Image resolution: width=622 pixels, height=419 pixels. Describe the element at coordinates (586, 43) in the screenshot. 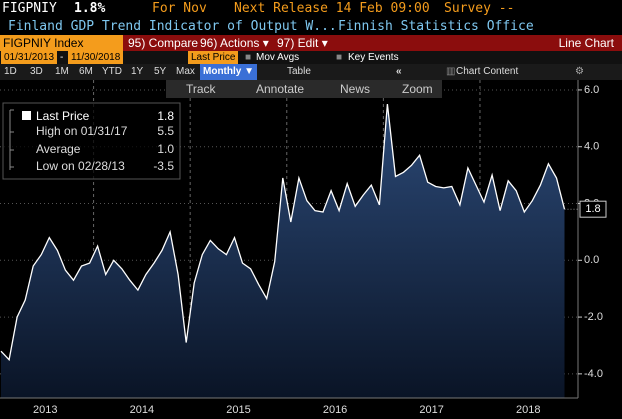

I see `chart-type-label: Line Chart` at that location.